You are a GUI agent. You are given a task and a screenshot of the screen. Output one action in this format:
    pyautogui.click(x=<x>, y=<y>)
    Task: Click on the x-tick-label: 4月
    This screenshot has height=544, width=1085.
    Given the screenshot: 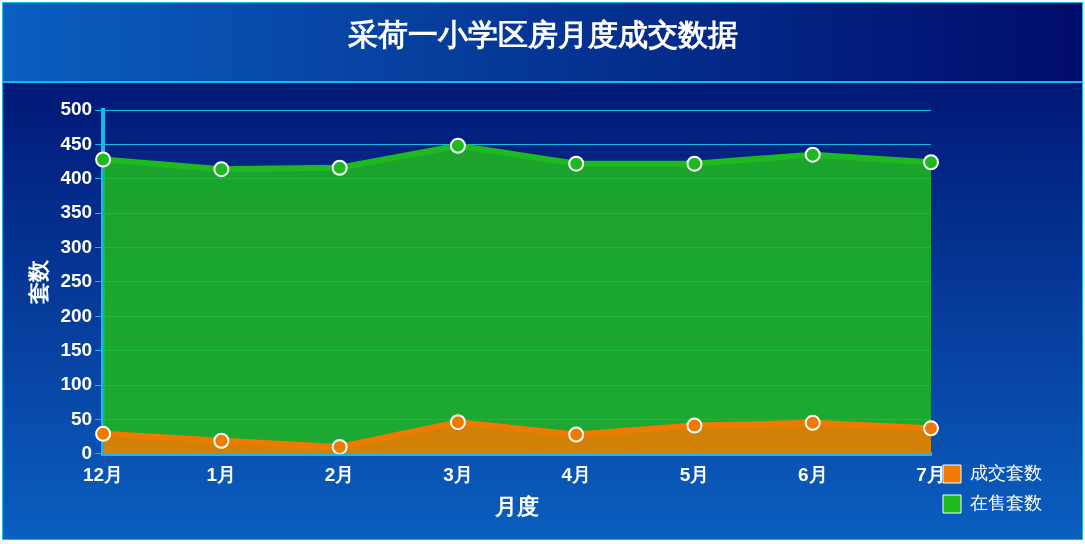 What is the action you would take?
    pyautogui.click(x=576, y=475)
    